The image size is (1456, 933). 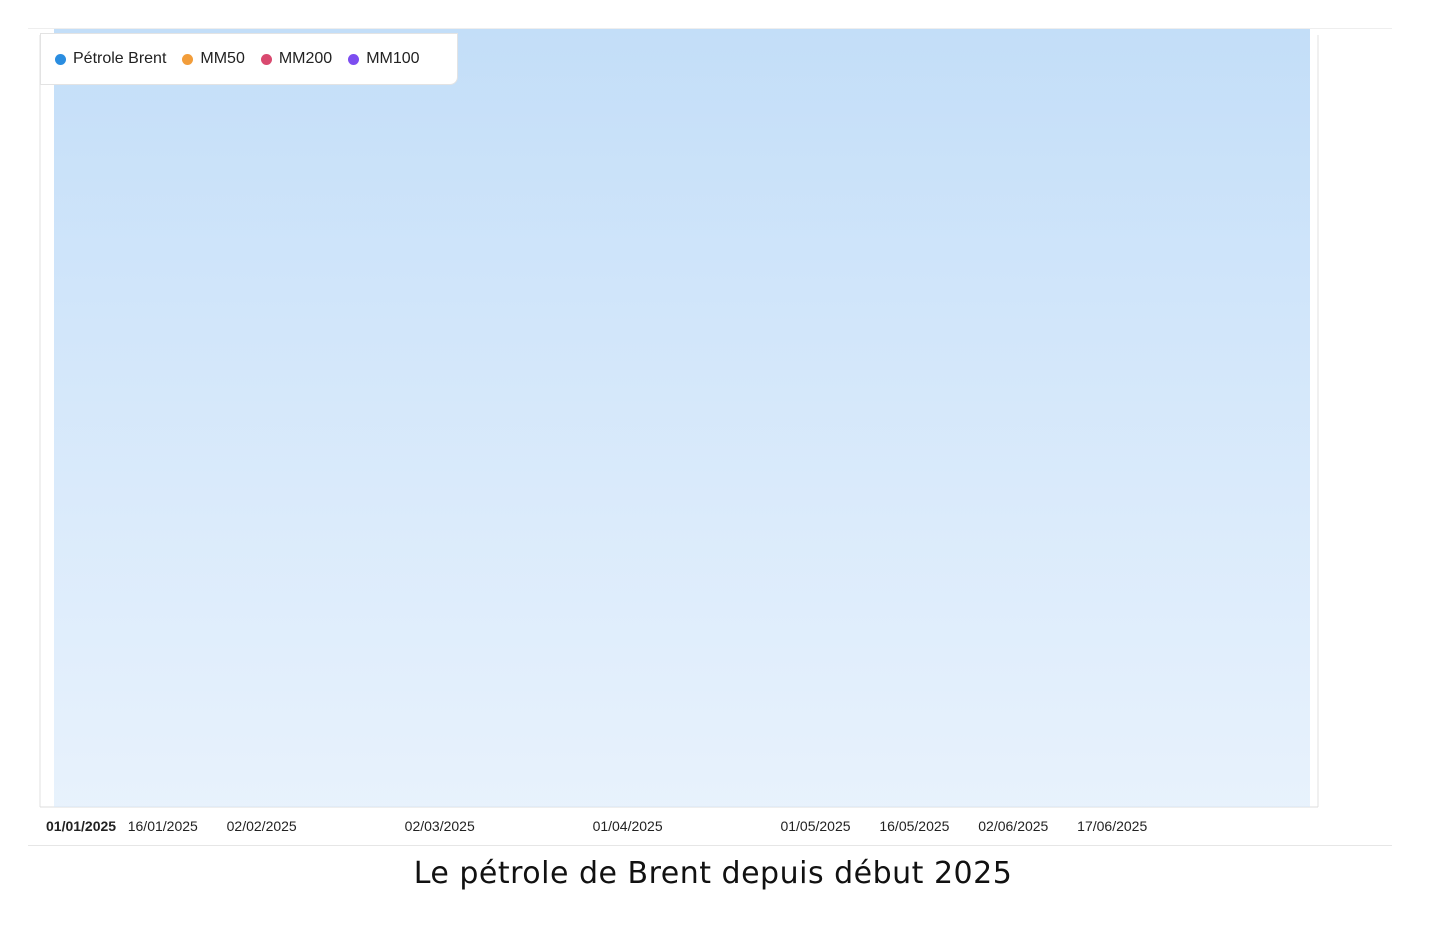 I want to click on legend-label-mm100: MM100, so click(x=393, y=58).